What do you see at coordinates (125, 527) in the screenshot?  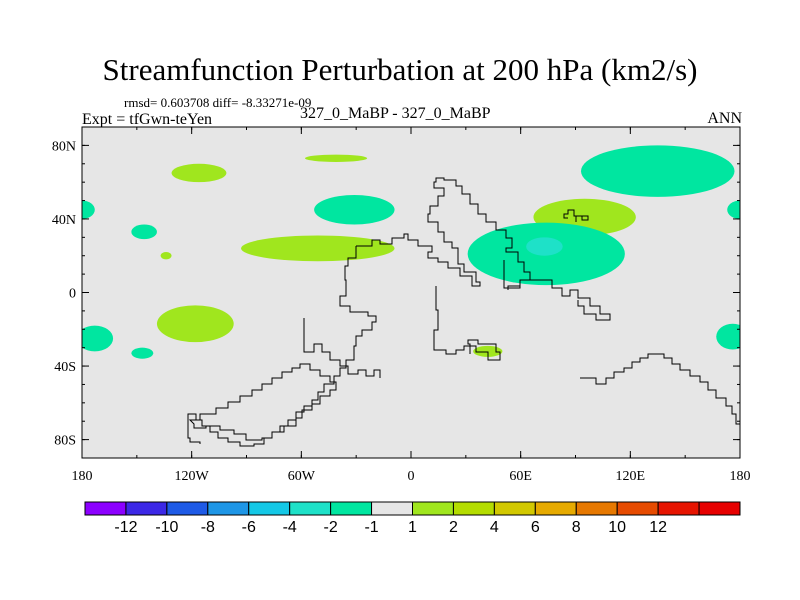 I see `colorbar-label: -12` at bounding box center [125, 527].